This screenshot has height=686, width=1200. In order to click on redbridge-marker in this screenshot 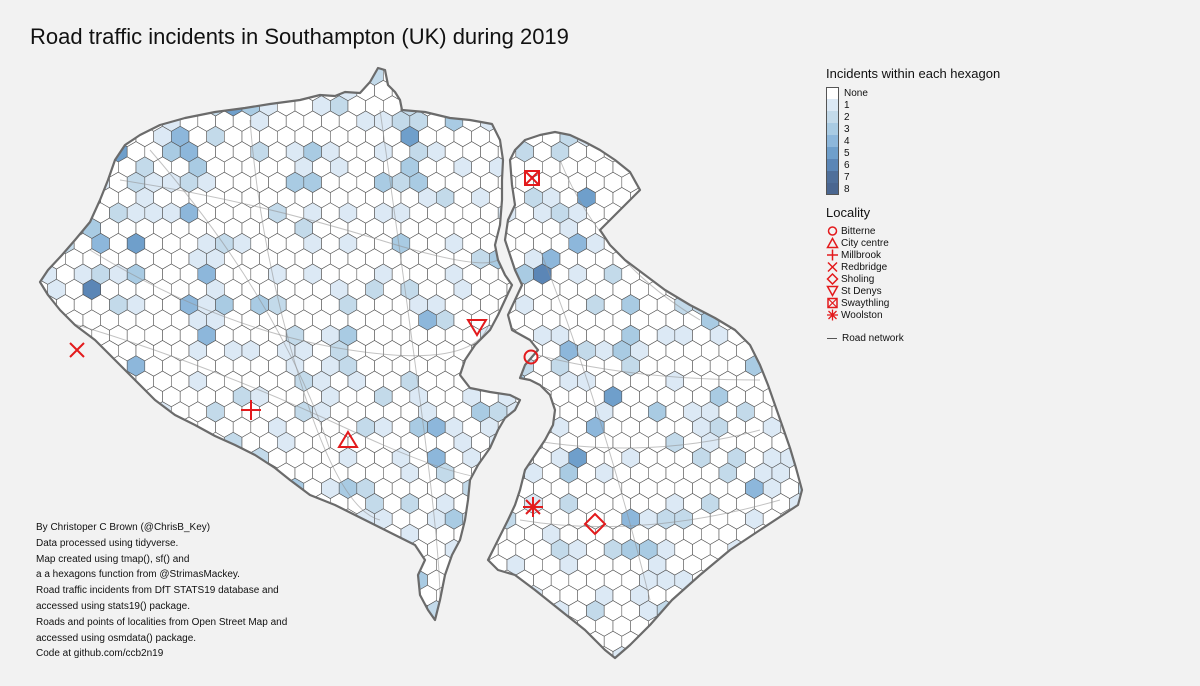, I will do `click(77, 350)`.